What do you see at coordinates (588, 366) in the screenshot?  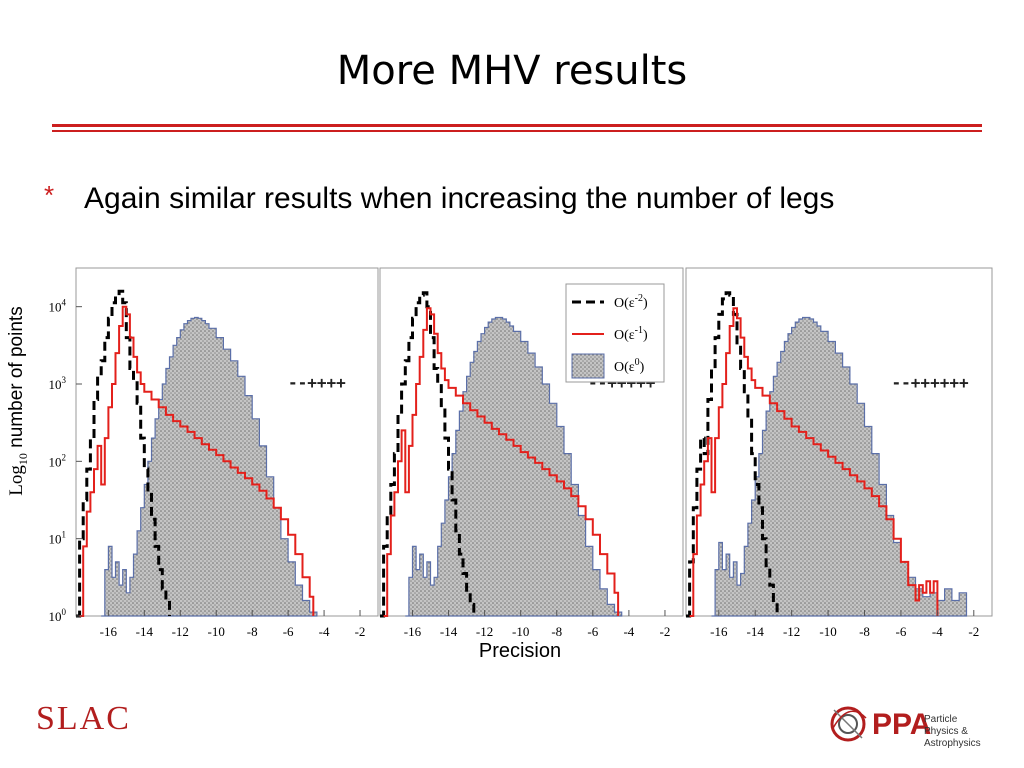 I see `legend-swatch-o-eps0` at bounding box center [588, 366].